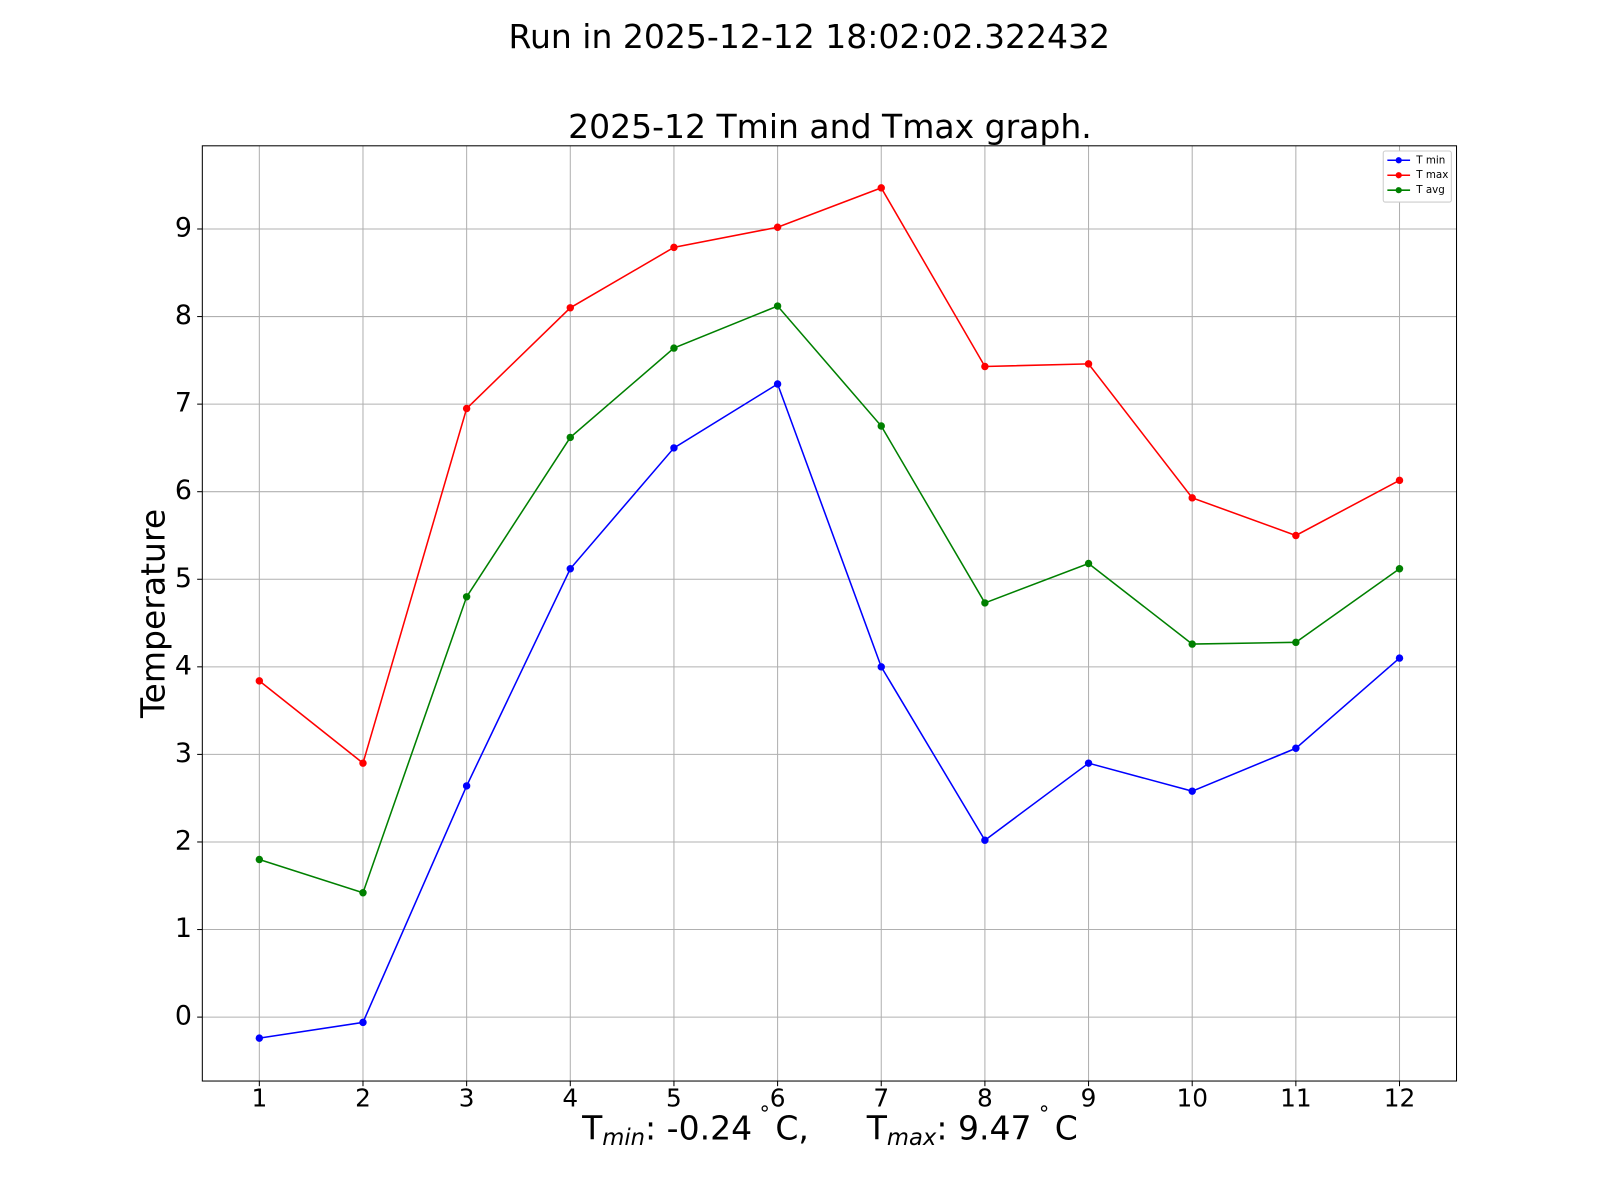  Describe the element at coordinates (183, 928) in the screenshot. I see `y-tick-label: 1` at that location.